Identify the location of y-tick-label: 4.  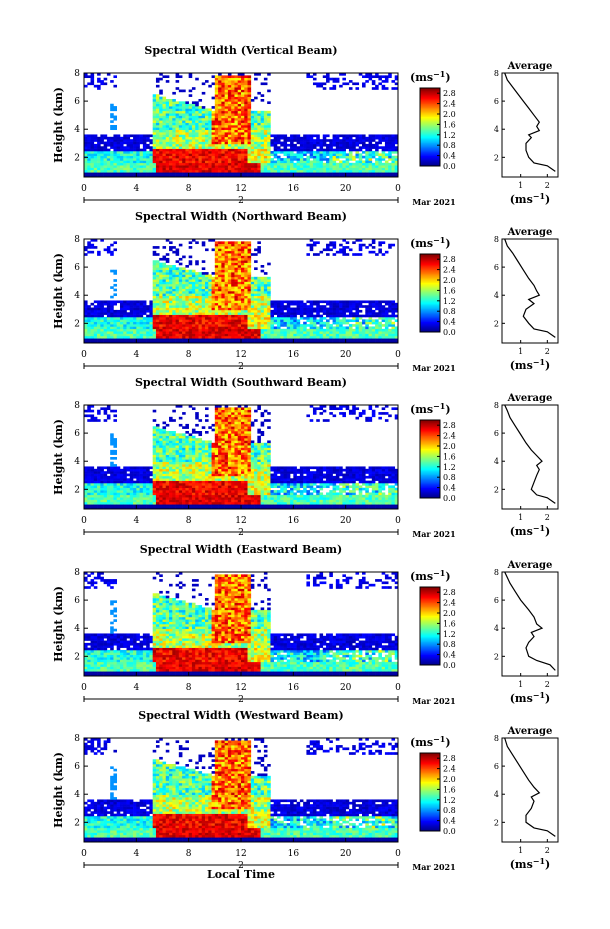
(77, 130).